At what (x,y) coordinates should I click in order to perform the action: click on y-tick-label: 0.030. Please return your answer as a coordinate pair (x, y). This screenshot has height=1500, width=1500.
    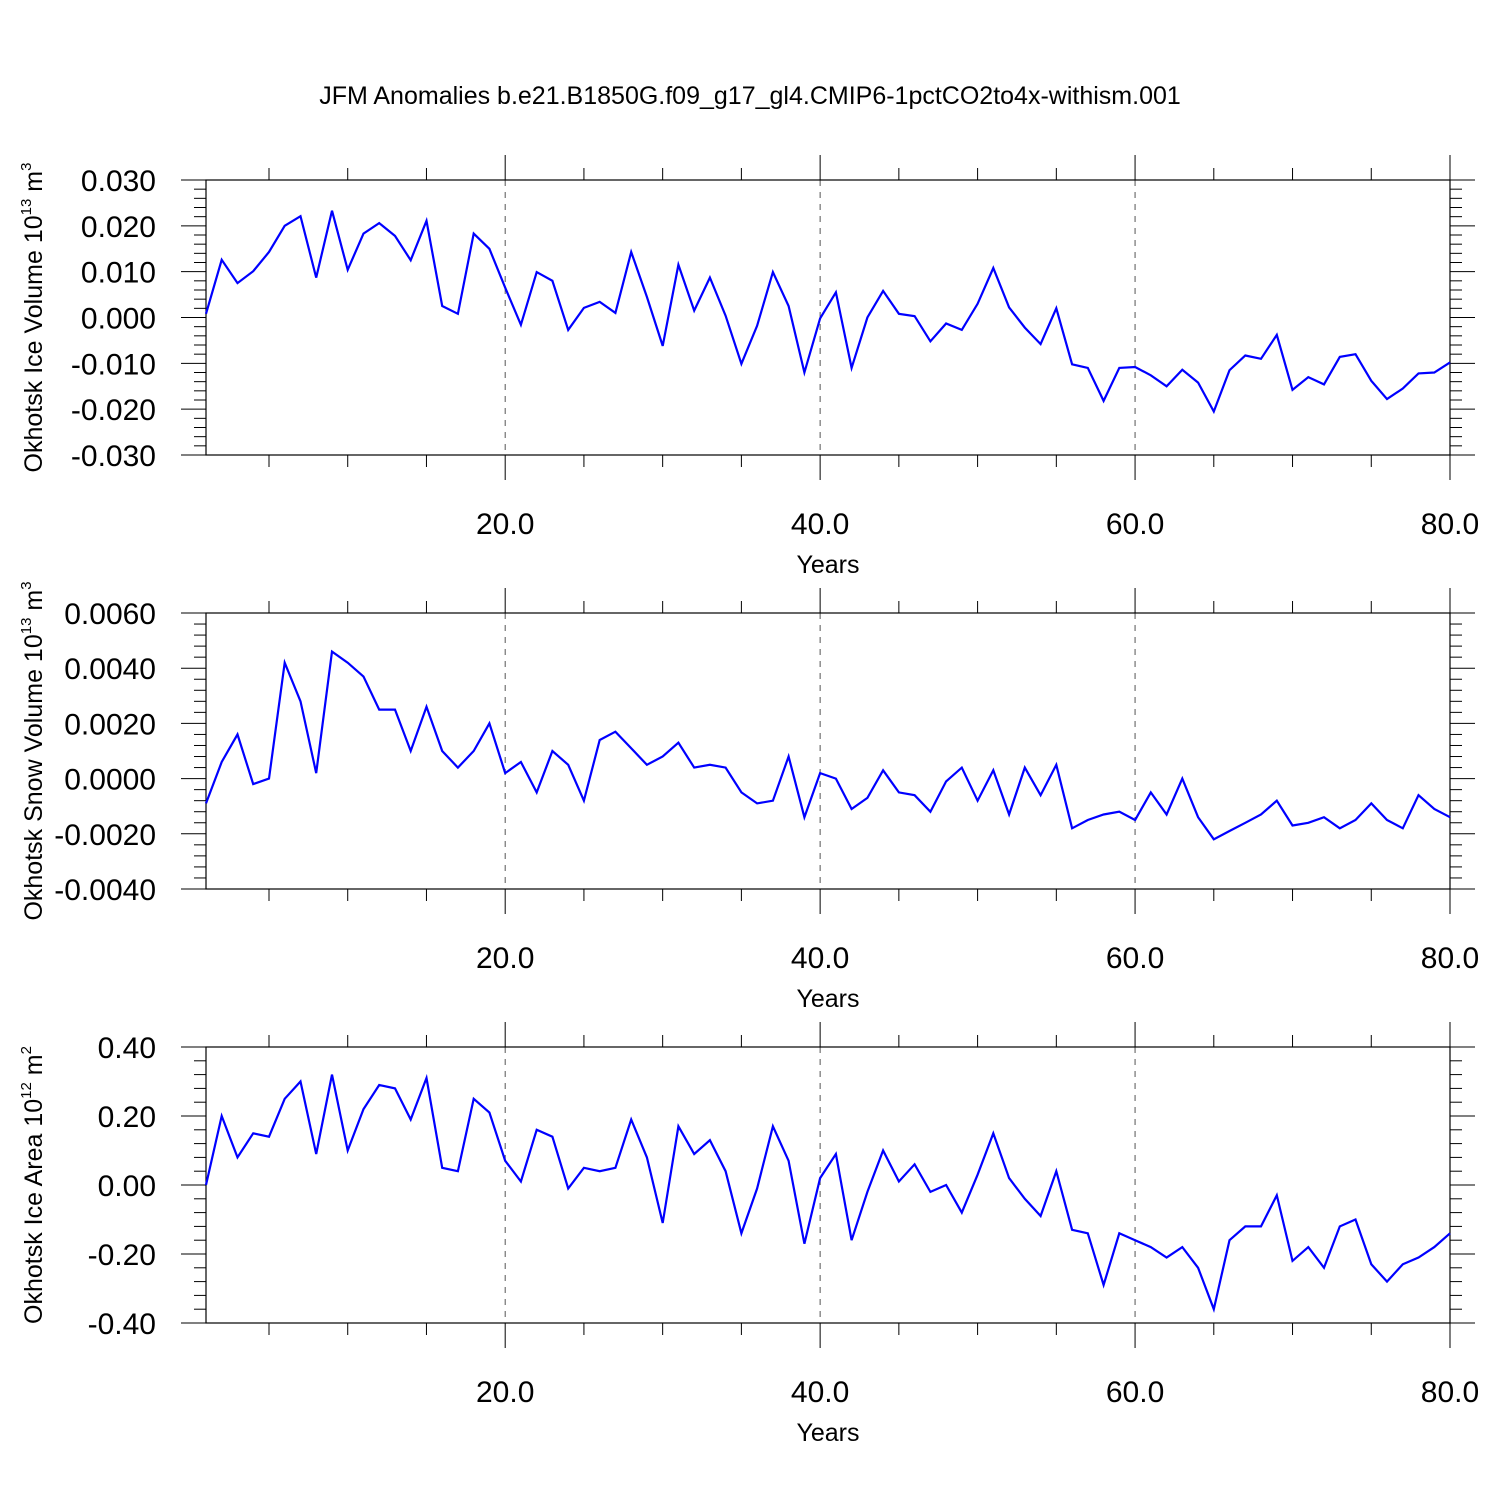
    Looking at the image, I should click on (118, 181).